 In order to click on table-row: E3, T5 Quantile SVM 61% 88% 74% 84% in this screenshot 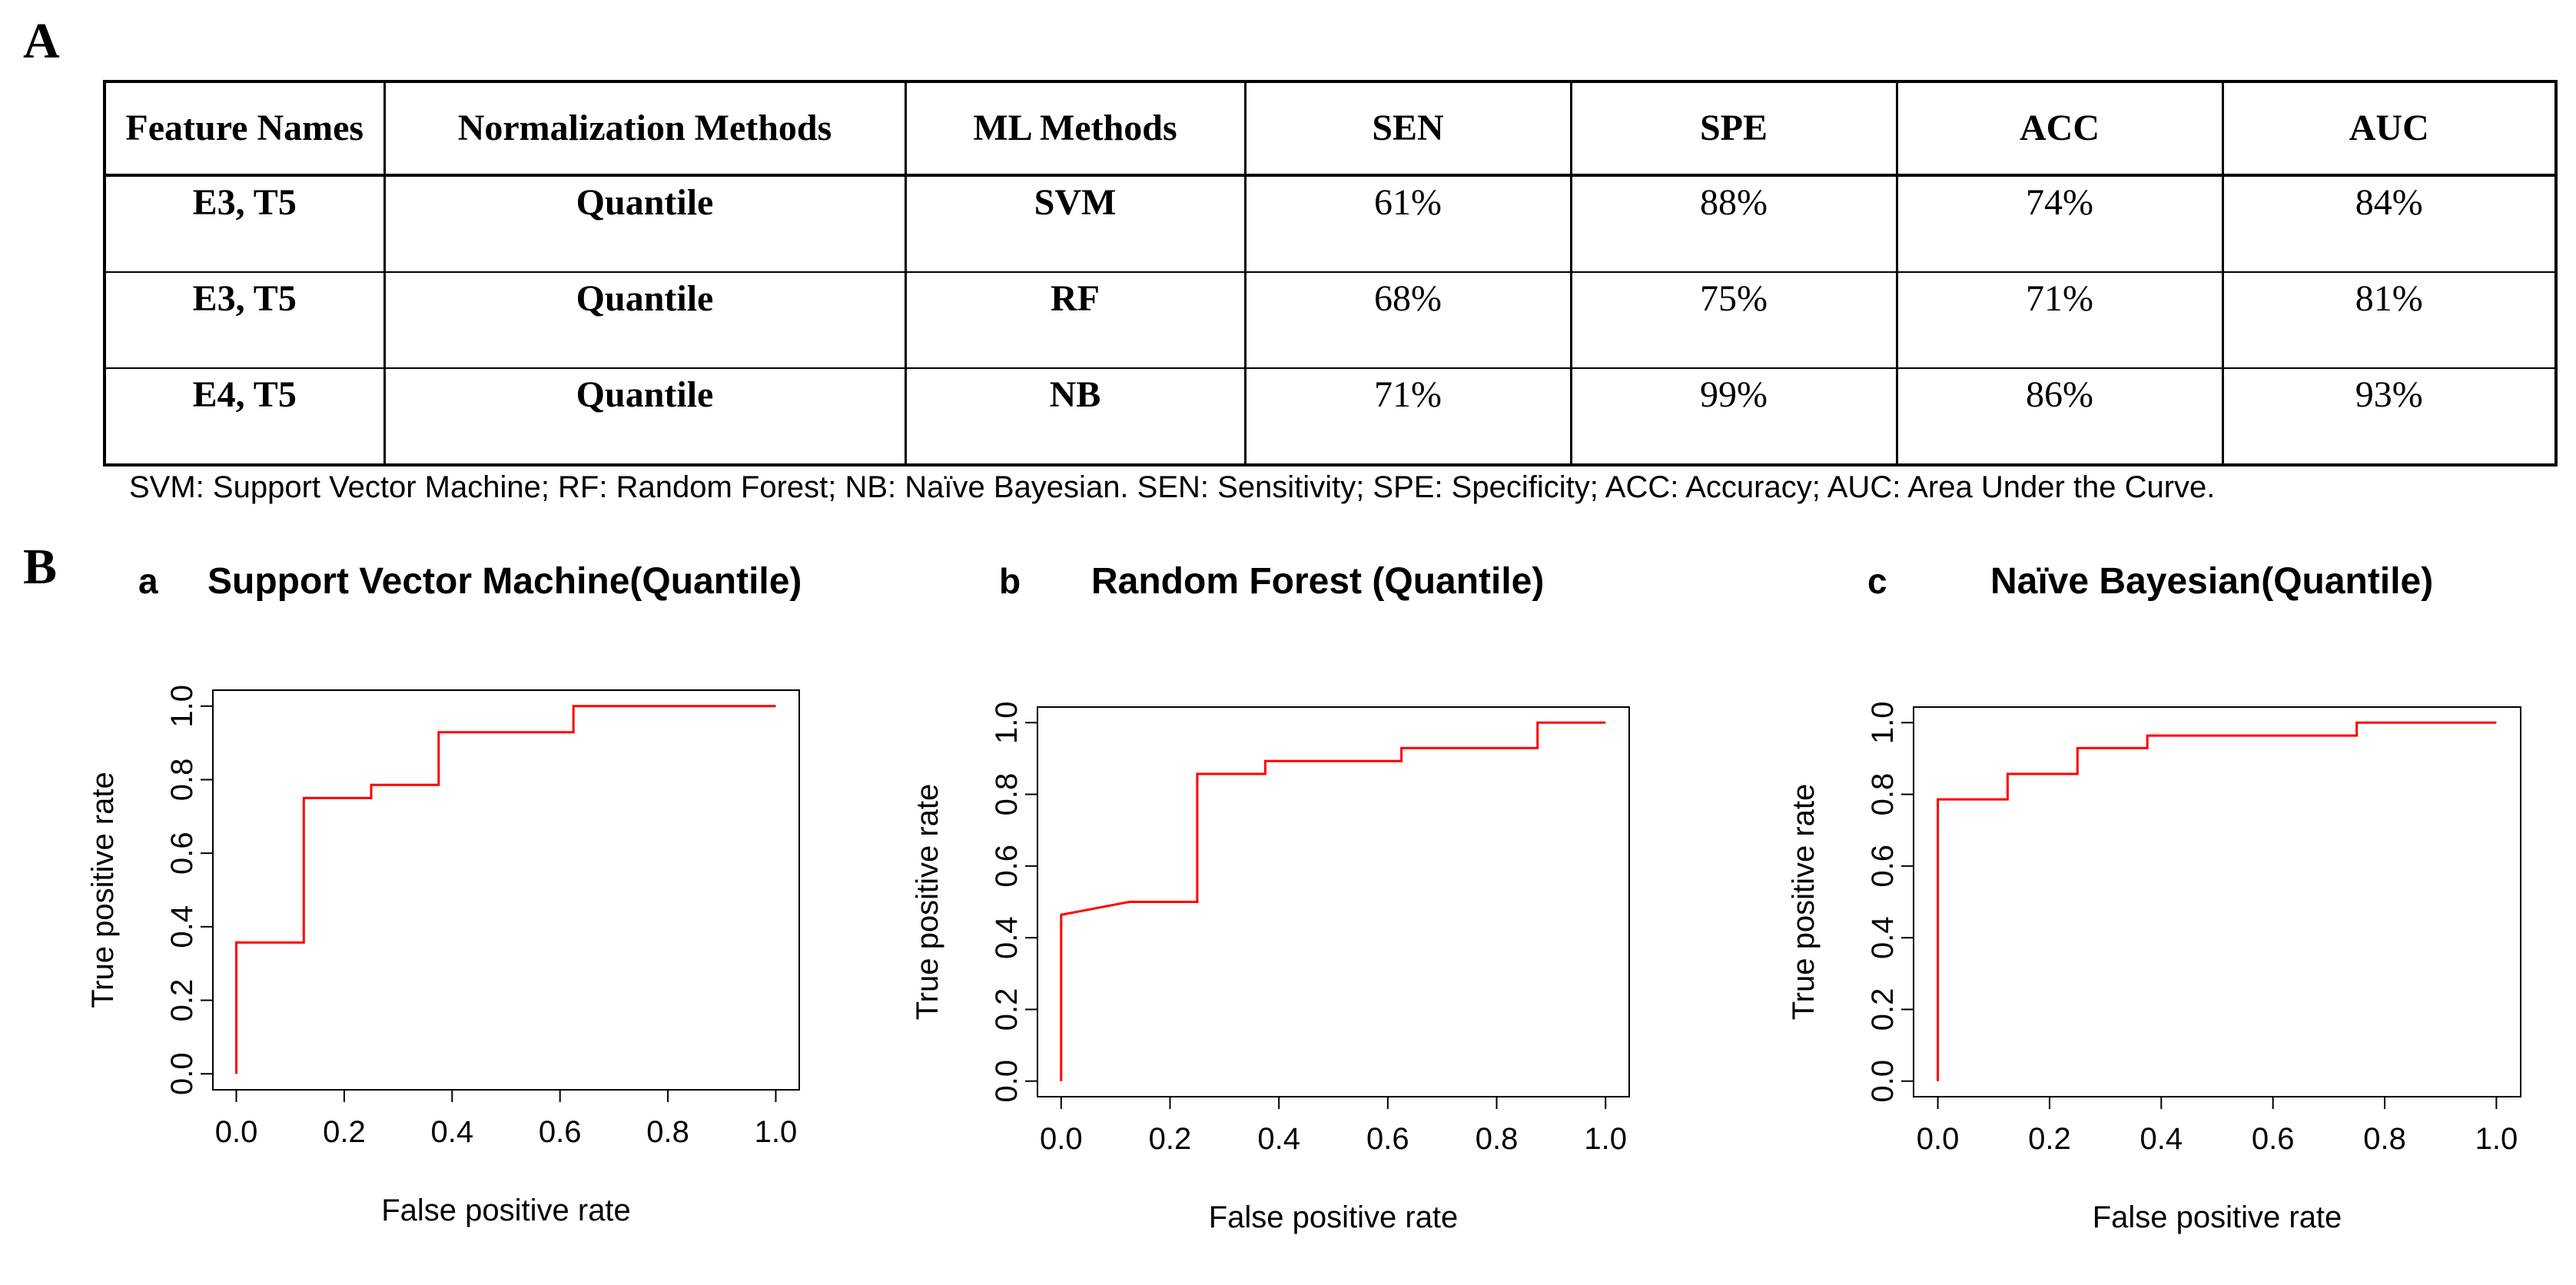, I will do `click(1330, 224)`.